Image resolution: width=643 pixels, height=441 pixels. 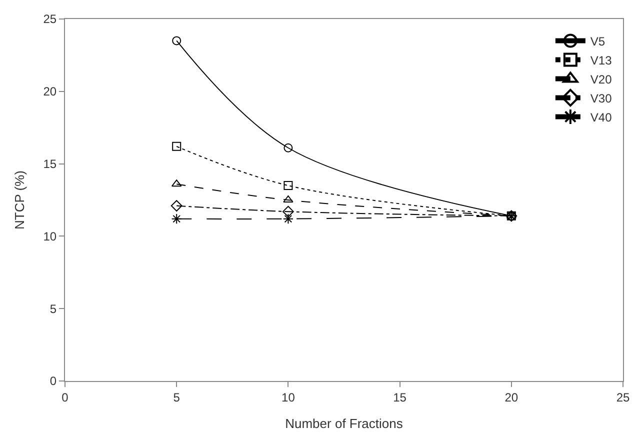 I want to click on y-tick-label: 20, so click(x=50, y=91).